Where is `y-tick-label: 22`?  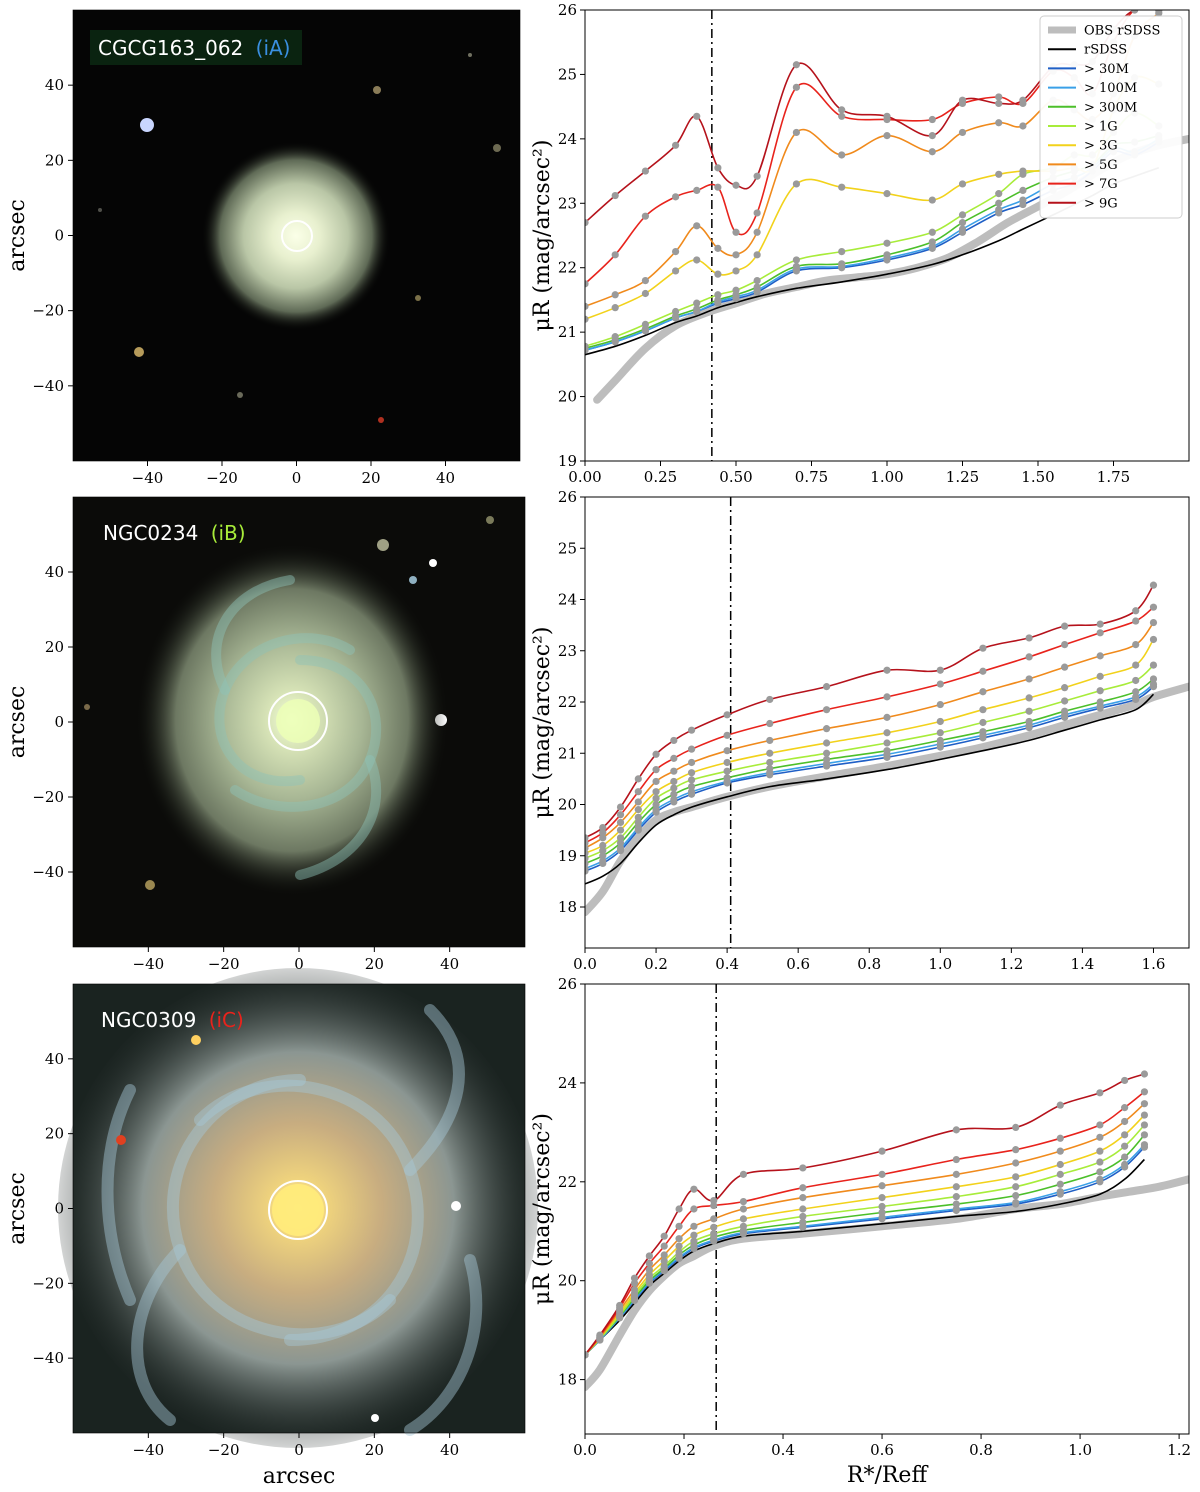 y-tick-label: 22 is located at coordinates (567, 1182).